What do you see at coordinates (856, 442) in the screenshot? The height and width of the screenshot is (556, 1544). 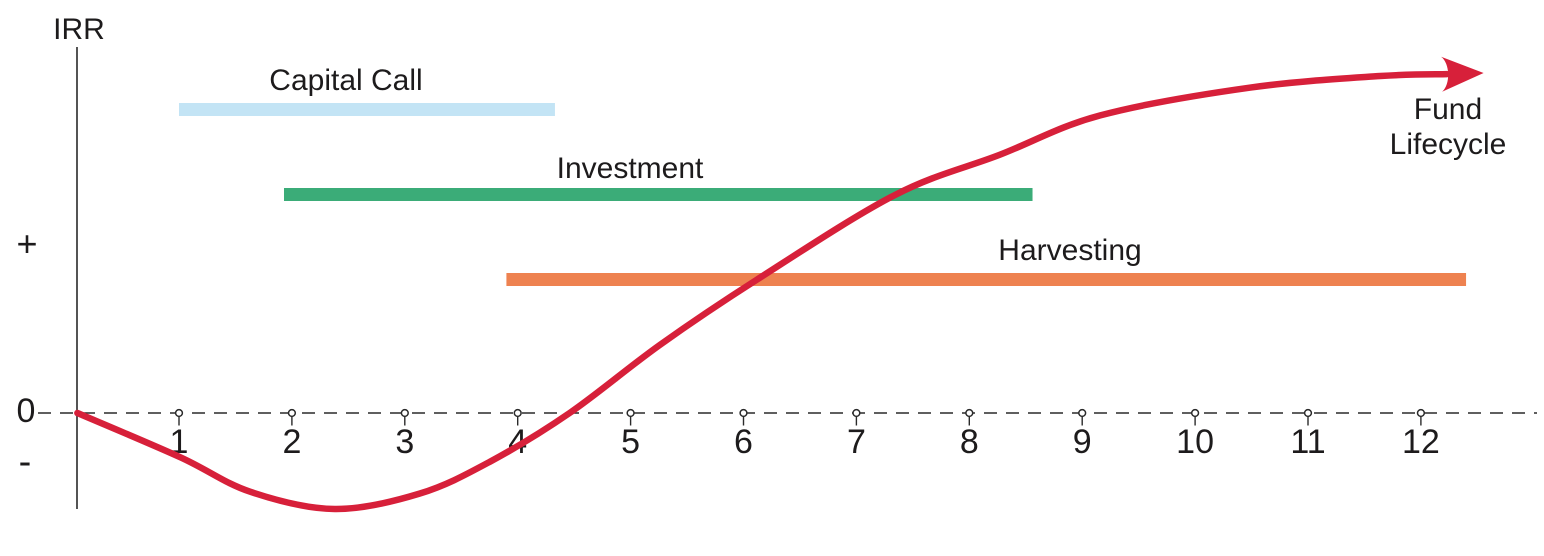 I see `x-tick-label: 7` at bounding box center [856, 442].